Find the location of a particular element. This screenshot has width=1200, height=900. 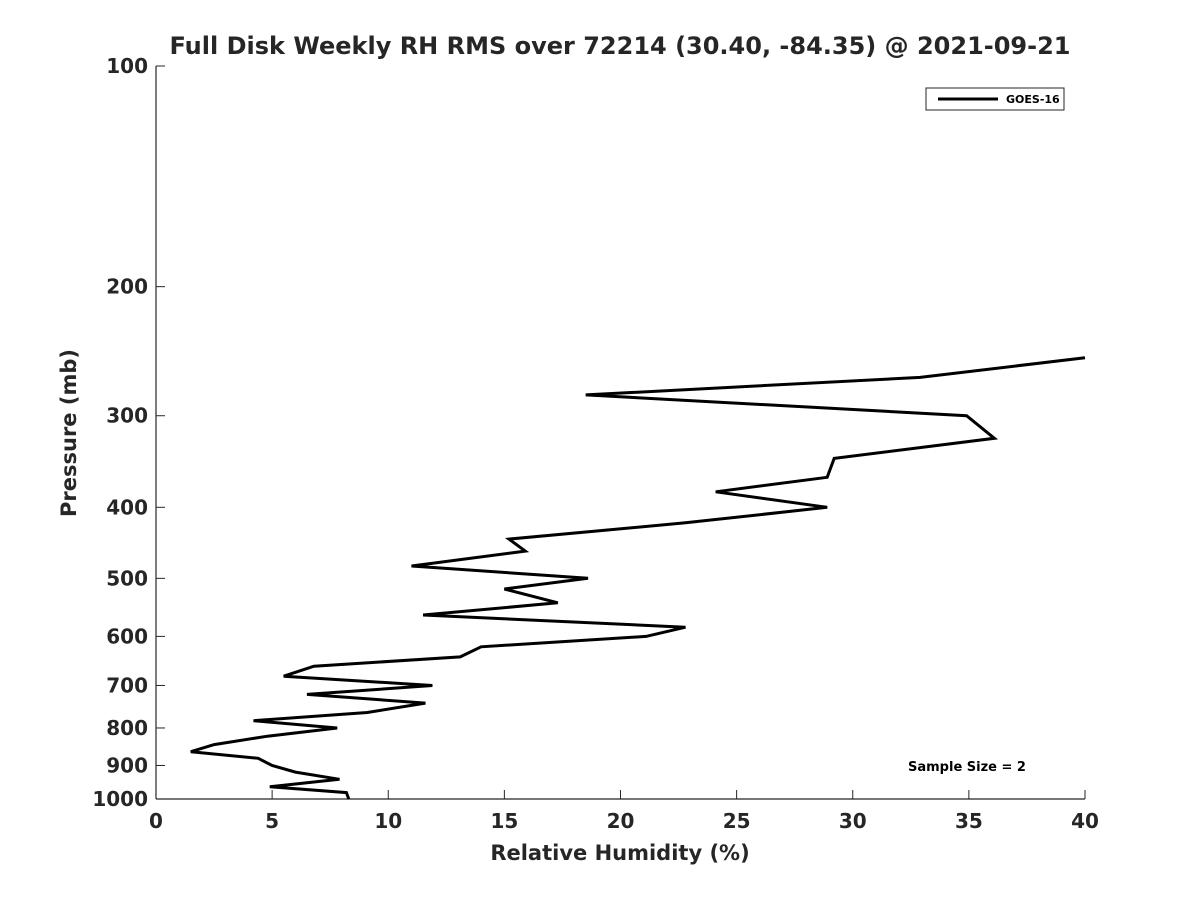

y-tick-label: 200 is located at coordinates (127, 287).